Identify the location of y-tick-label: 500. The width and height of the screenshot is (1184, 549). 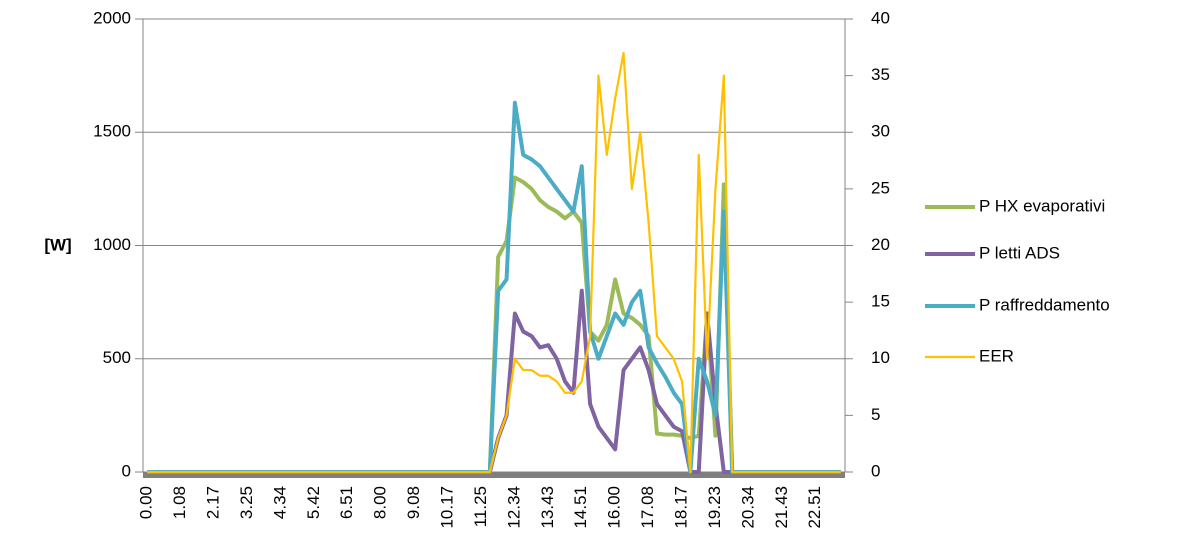
(117, 357).